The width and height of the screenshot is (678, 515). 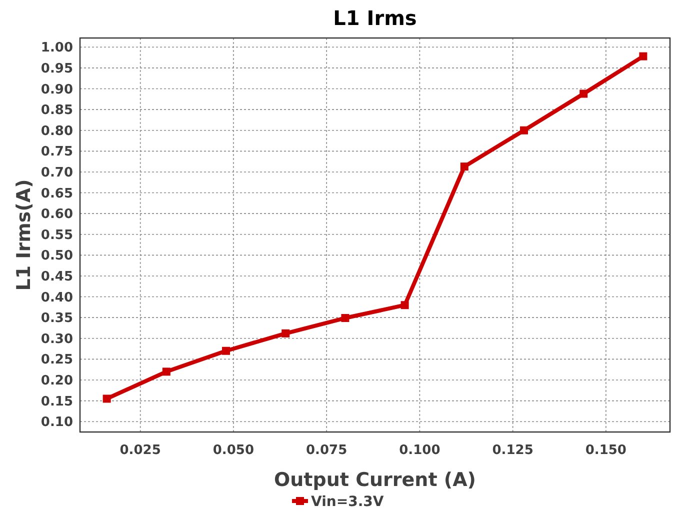 I want to click on y-tick-label: 0.60, so click(x=56, y=214).